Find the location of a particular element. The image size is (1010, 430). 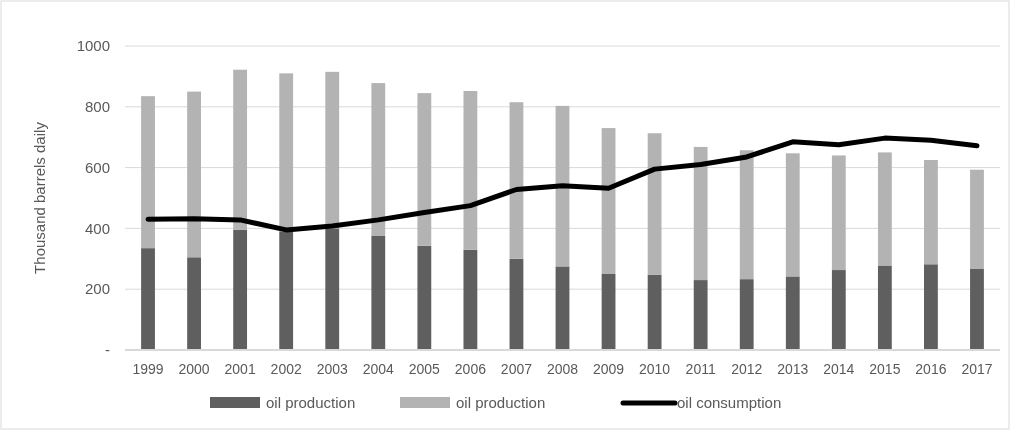

y-axis-title: Thousand barrels daily is located at coordinates (39, 197).